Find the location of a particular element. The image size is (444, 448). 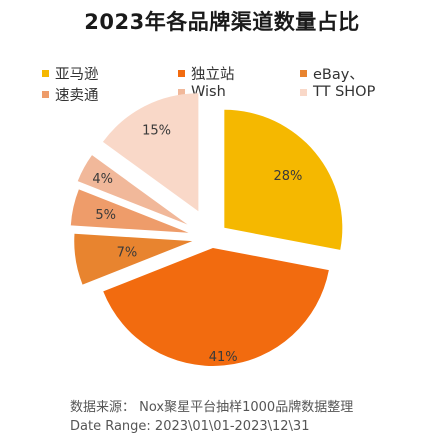

legend-label: 亚马逊 is located at coordinates (77, 75).